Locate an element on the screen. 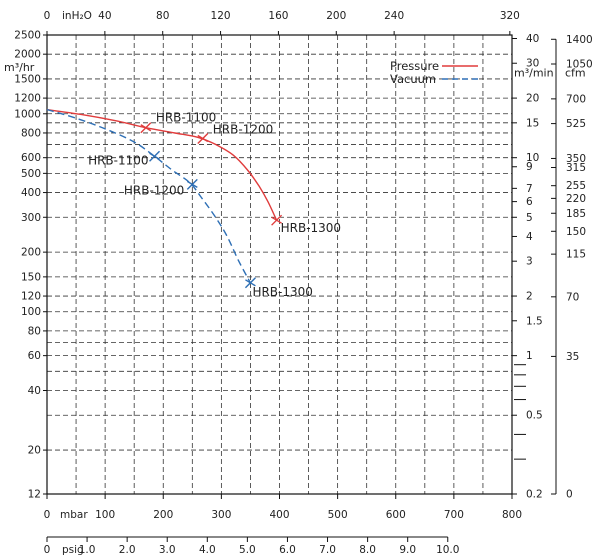 Image resolution: width=597 pixels, height=558 pixels. y-tick-label-m3min: 7 is located at coordinates (529, 189).